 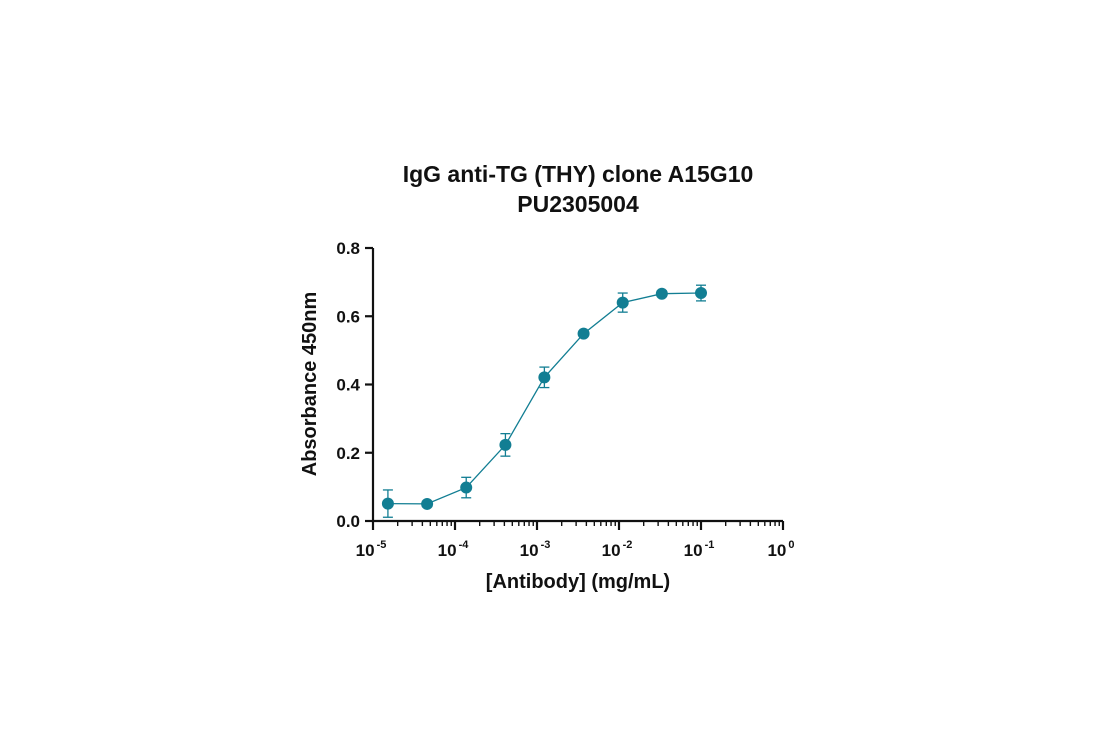 What do you see at coordinates (310, 384) in the screenshot?
I see `y-axis-label: Absorbance 450nm` at bounding box center [310, 384].